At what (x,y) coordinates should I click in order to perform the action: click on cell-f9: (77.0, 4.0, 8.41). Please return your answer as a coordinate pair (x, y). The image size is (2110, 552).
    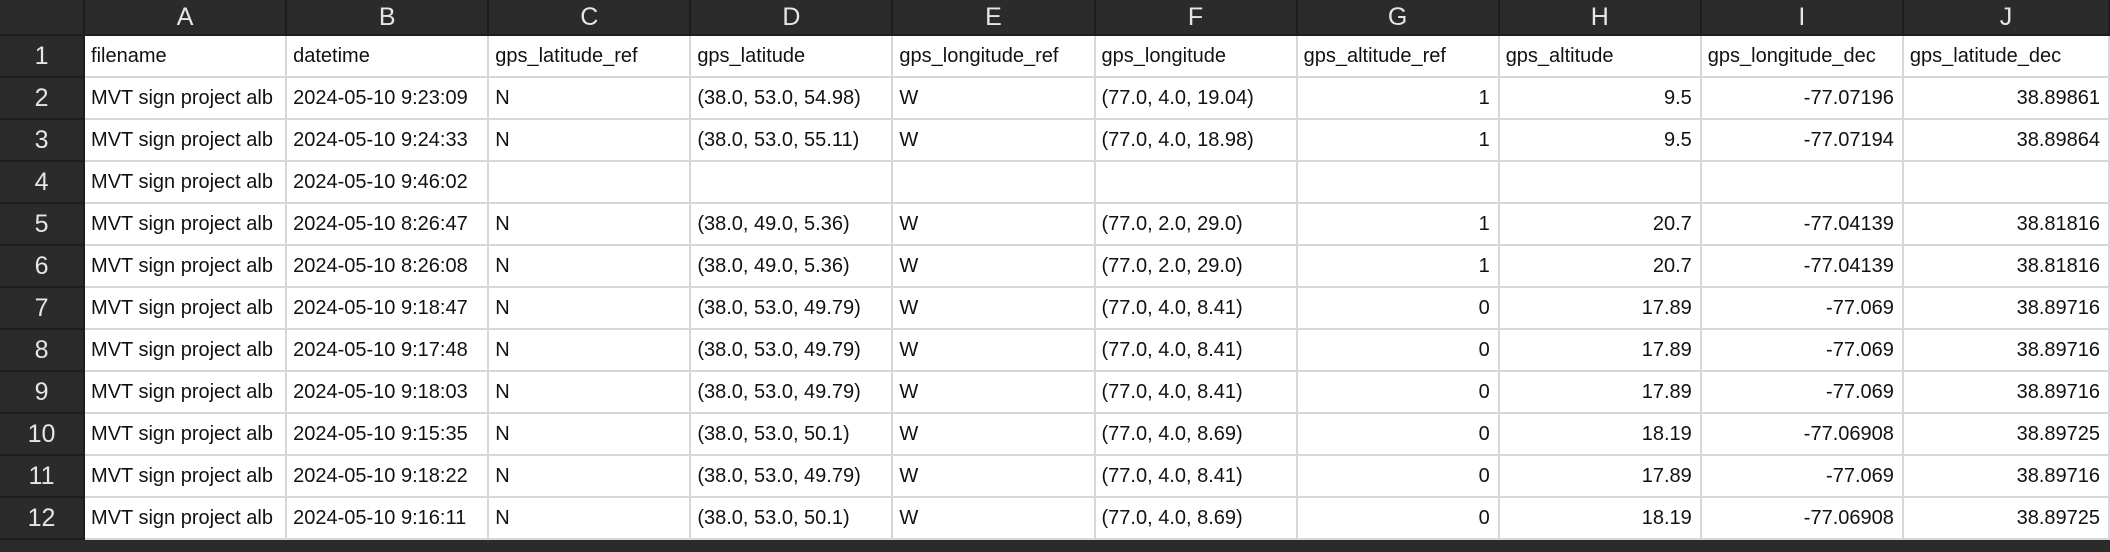
    Looking at the image, I should click on (1196, 392).